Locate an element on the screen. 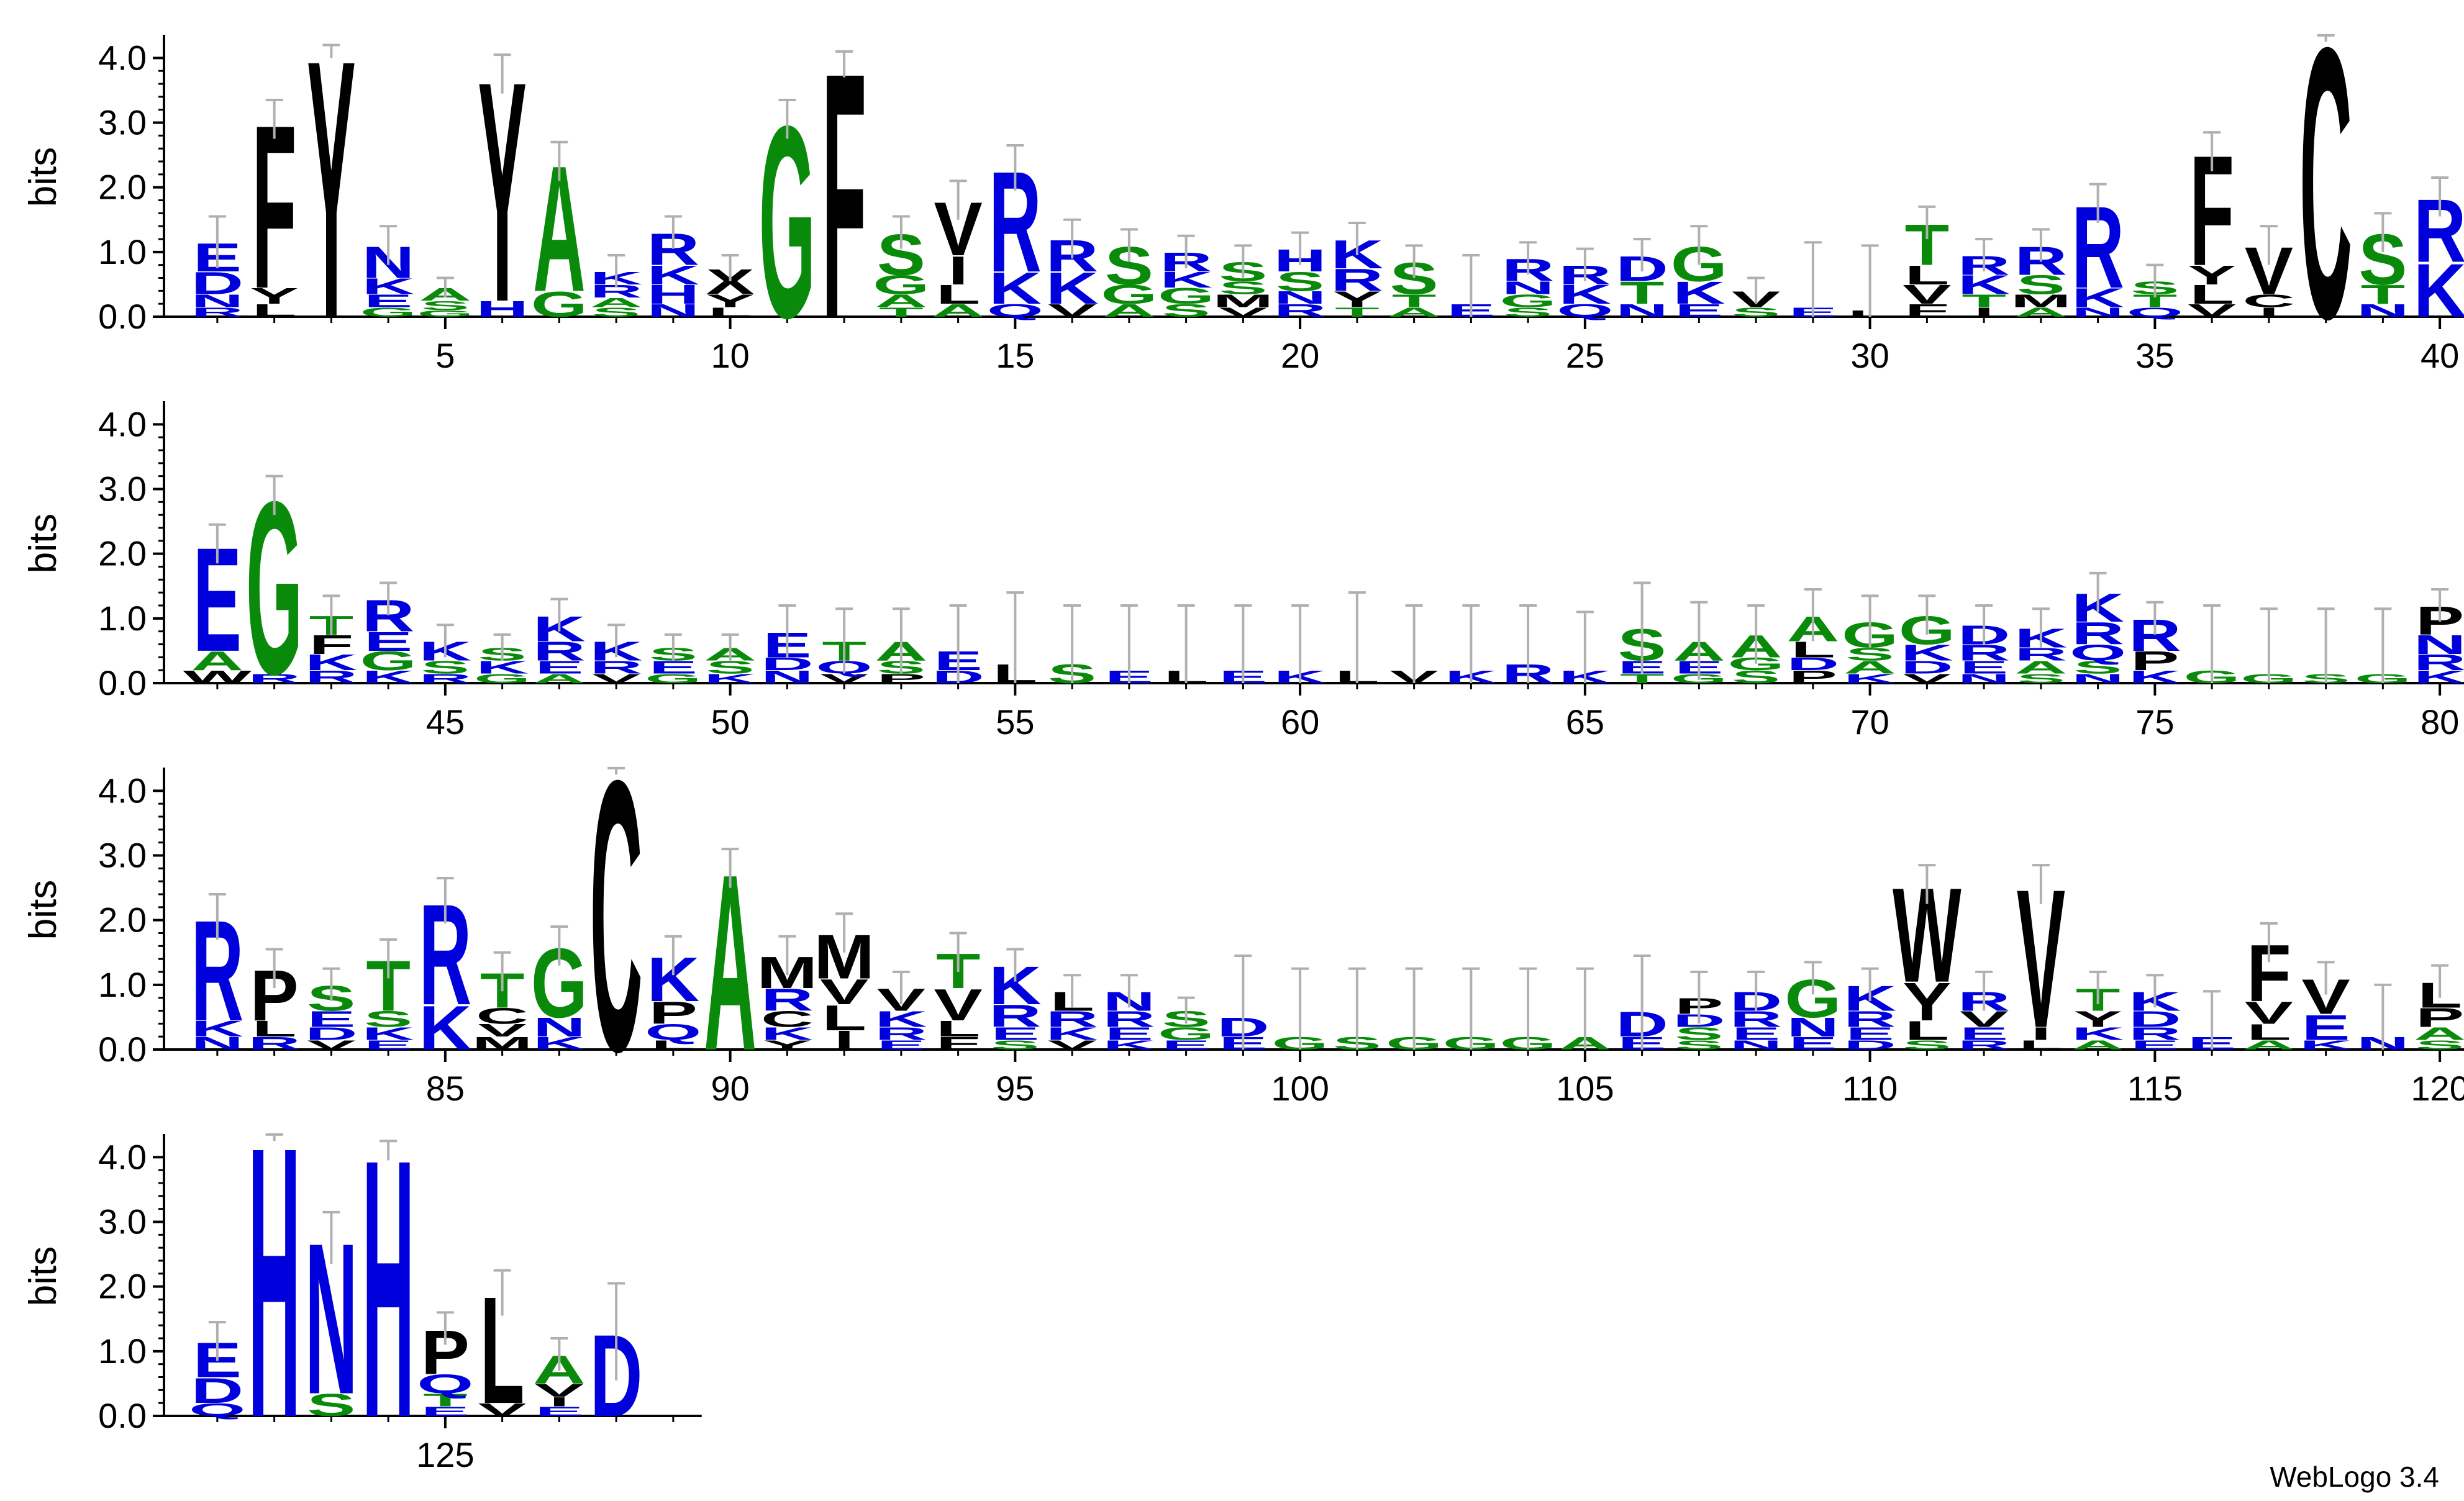 The height and width of the screenshot is (1501, 2464). logo-letter-G: G is located at coordinates (502, 678).